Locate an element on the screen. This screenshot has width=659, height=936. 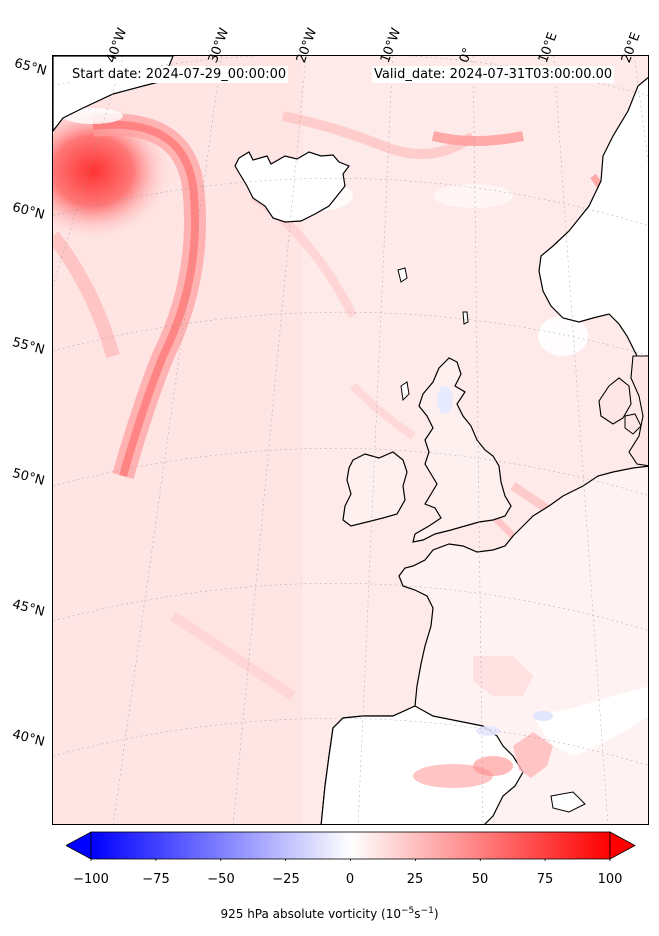
valid-date-label: Valid_date: 2024-07-31T03:00:00.00 is located at coordinates (493, 74).